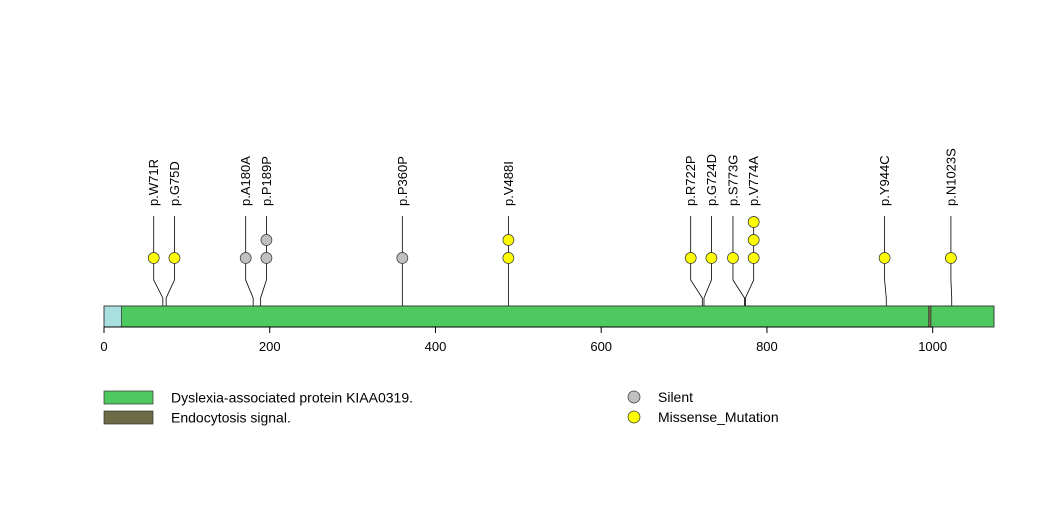 The width and height of the screenshot is (1047, 529). I want to click on mutation-label: p.Y944C, so click(884, 180).